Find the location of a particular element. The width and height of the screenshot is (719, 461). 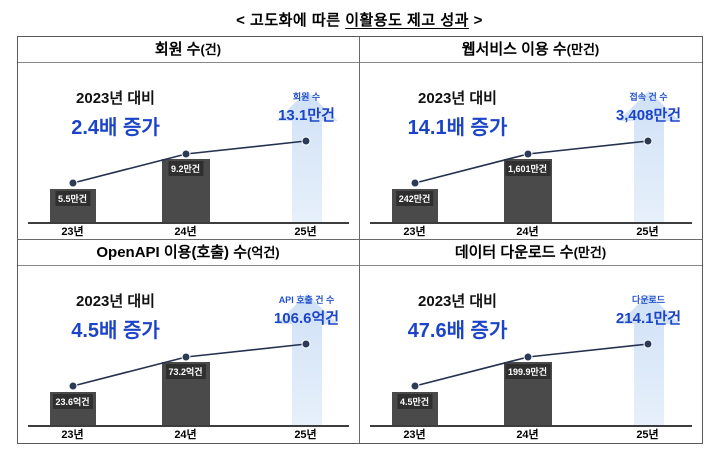

page-title-suffix: > is located at coordinates (475, 20).